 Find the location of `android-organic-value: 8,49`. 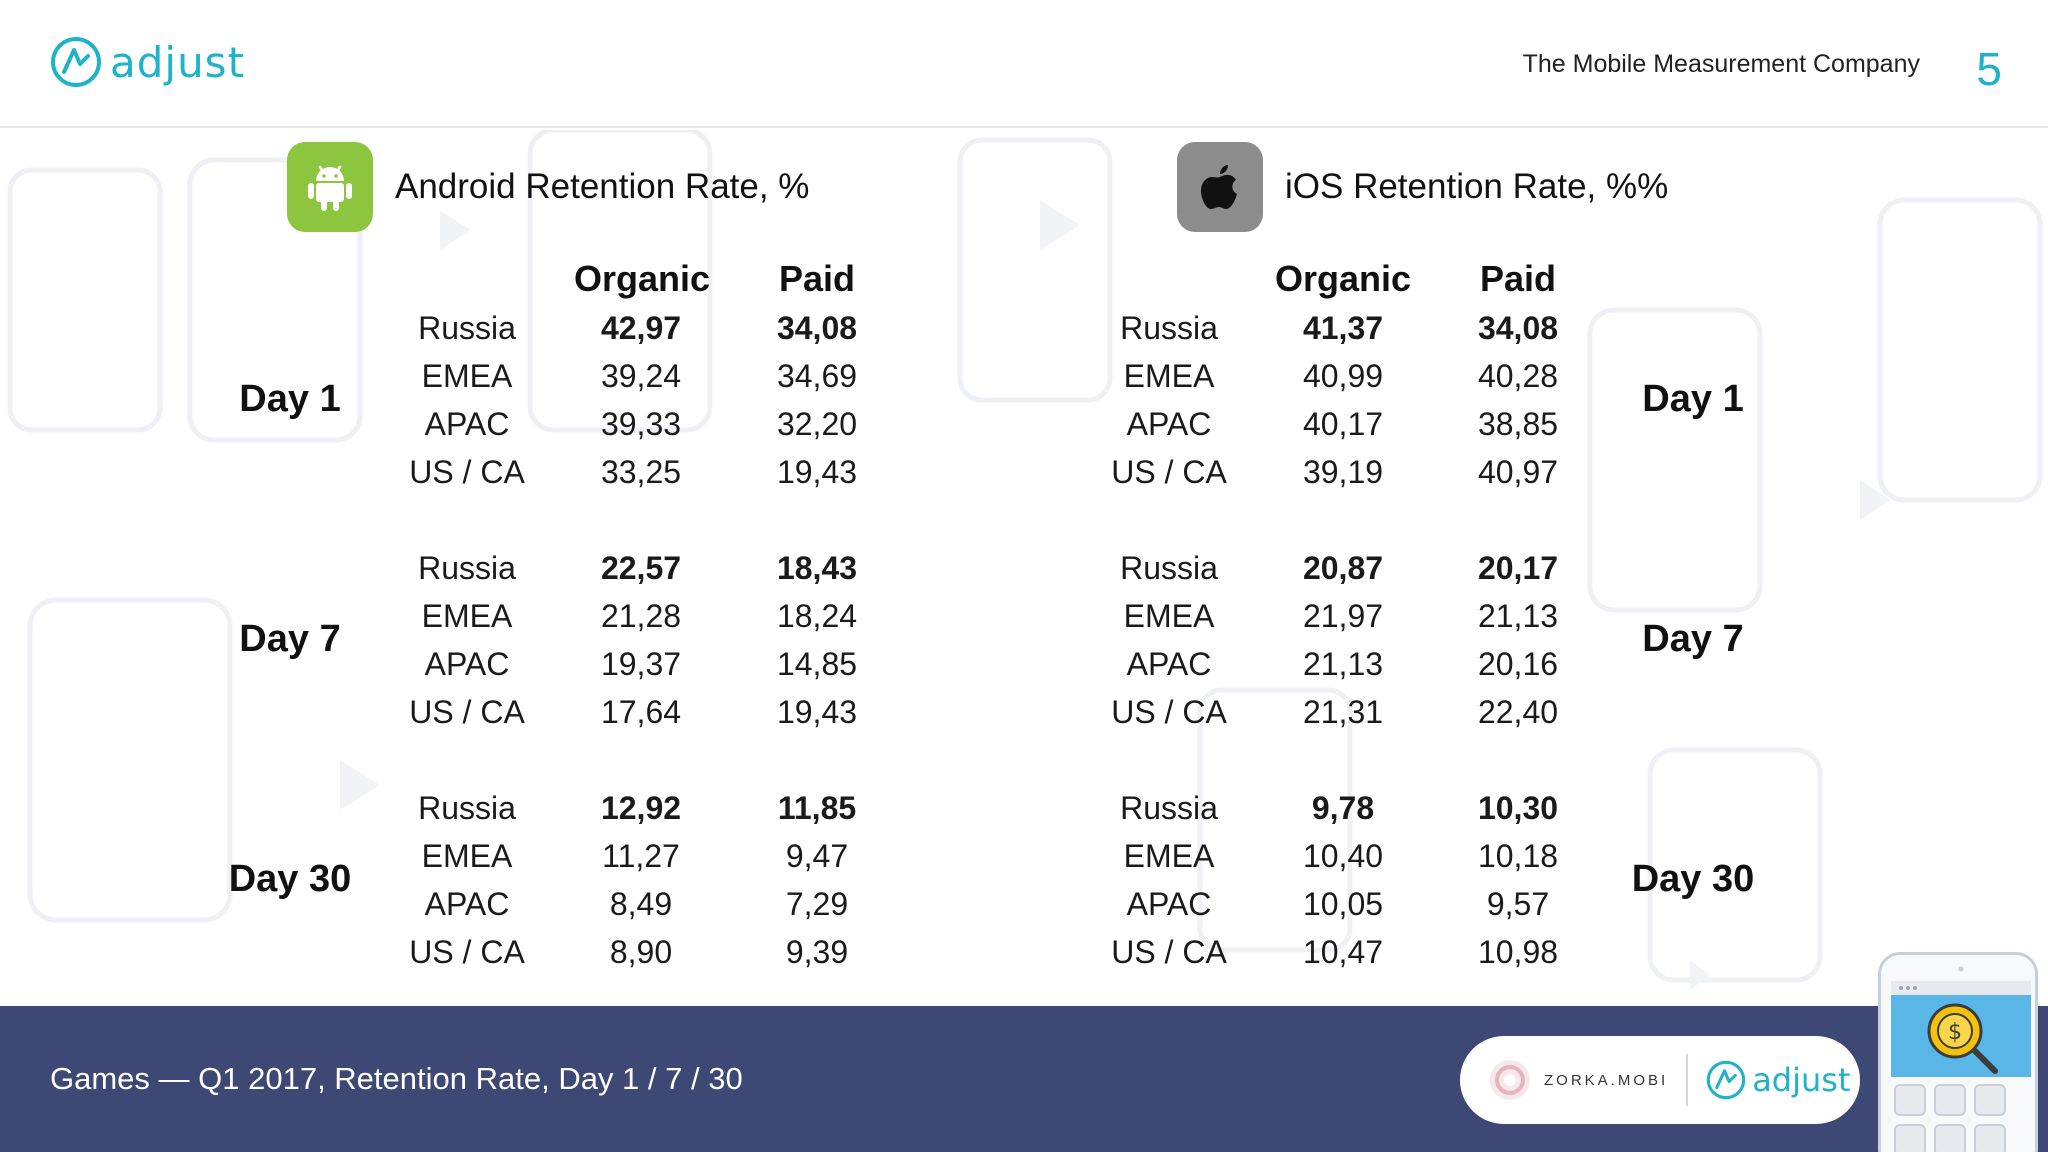

android-organic-value: 8,49 is located at coordinates (641, 904).